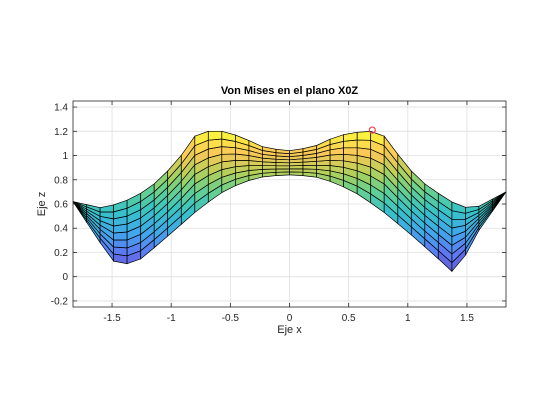 This screenshot has height=420, width=560. What do you see at coordinates (289, 330) in the screenshot?
I see `x-axis-label: Eje x` at bounding box center [289, 330].